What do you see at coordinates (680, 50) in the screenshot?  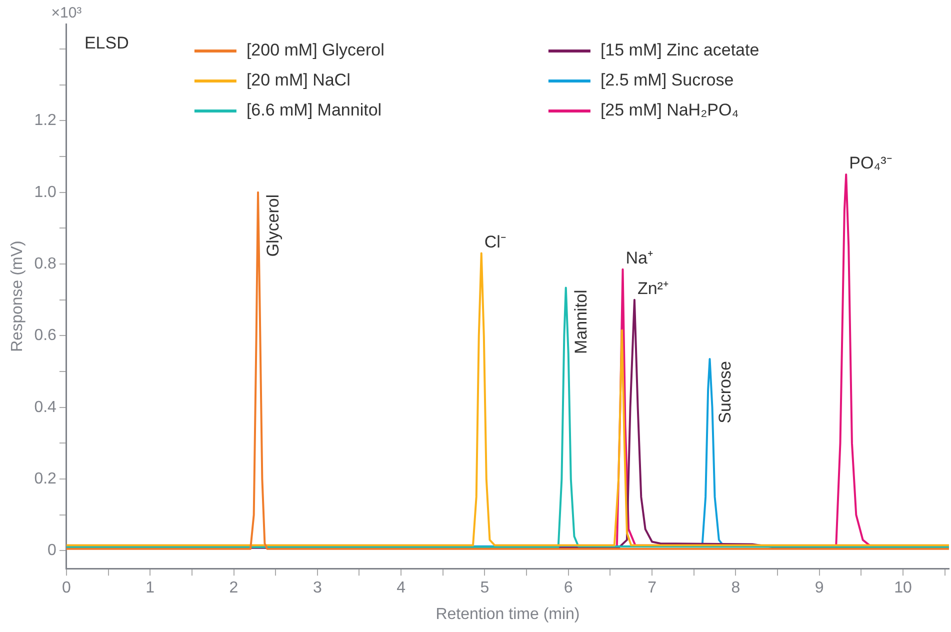 I see `legend-label: [15 mM] Zinc acetate` at bounding box center [680, 50].